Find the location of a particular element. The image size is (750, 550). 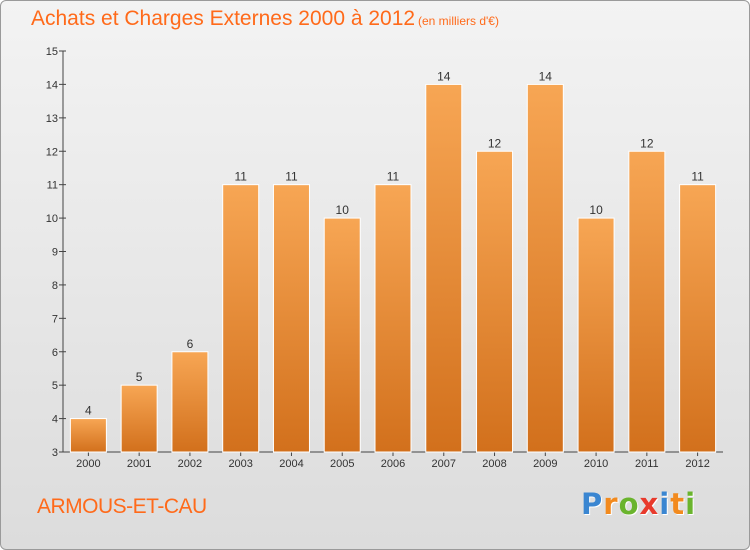

y-tick-label: 11 is located at coordinates (52, 186).